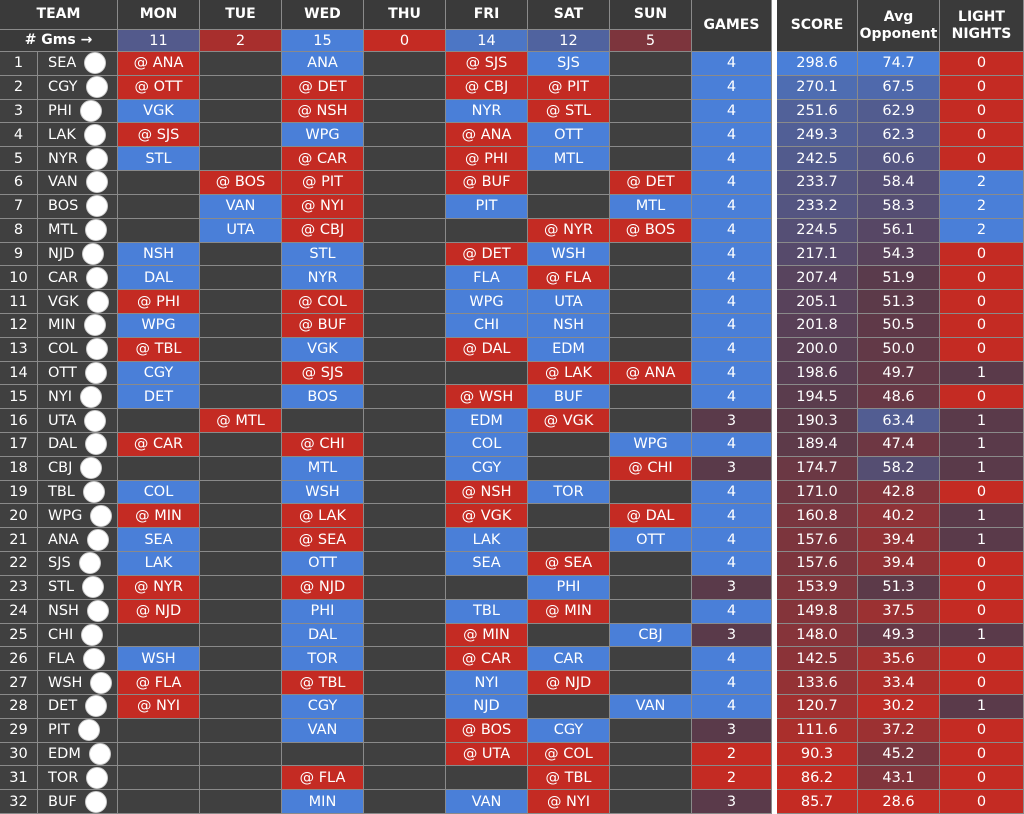 This screenshot has height=814, width=1024. Describe the element at coordinates (569, 87) in the screenshot. I see `game-cell: @ PIT` at that location.